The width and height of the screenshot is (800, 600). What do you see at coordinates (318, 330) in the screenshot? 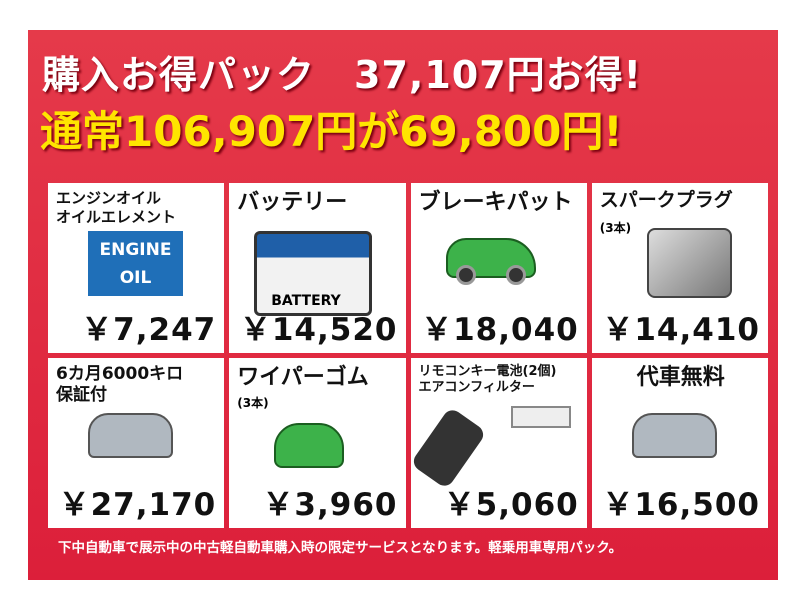
I see `item-price: ￥14,520` at bounding box center [318, 330].